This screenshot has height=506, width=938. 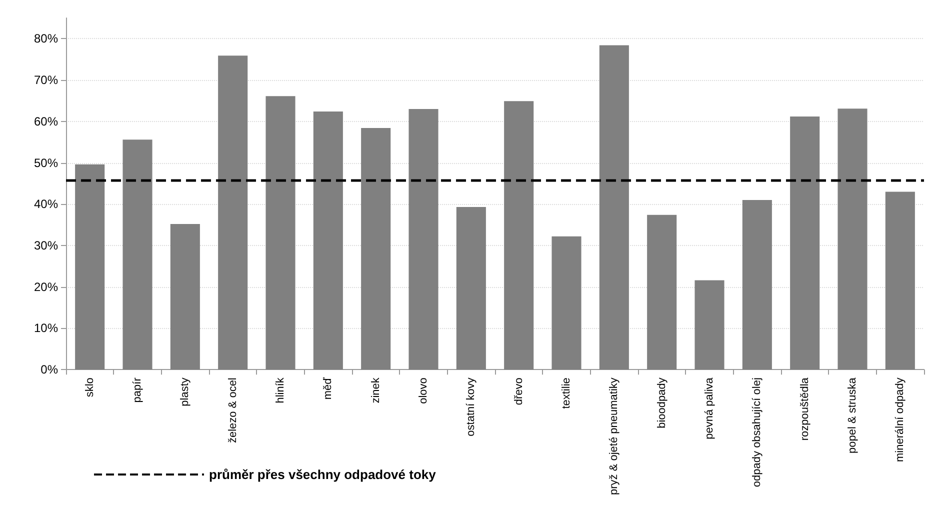 What do you see at coordinates (46, 80) in the screenshot?
I see `y-tick-label: 70%` at bounding box center [46, 80].